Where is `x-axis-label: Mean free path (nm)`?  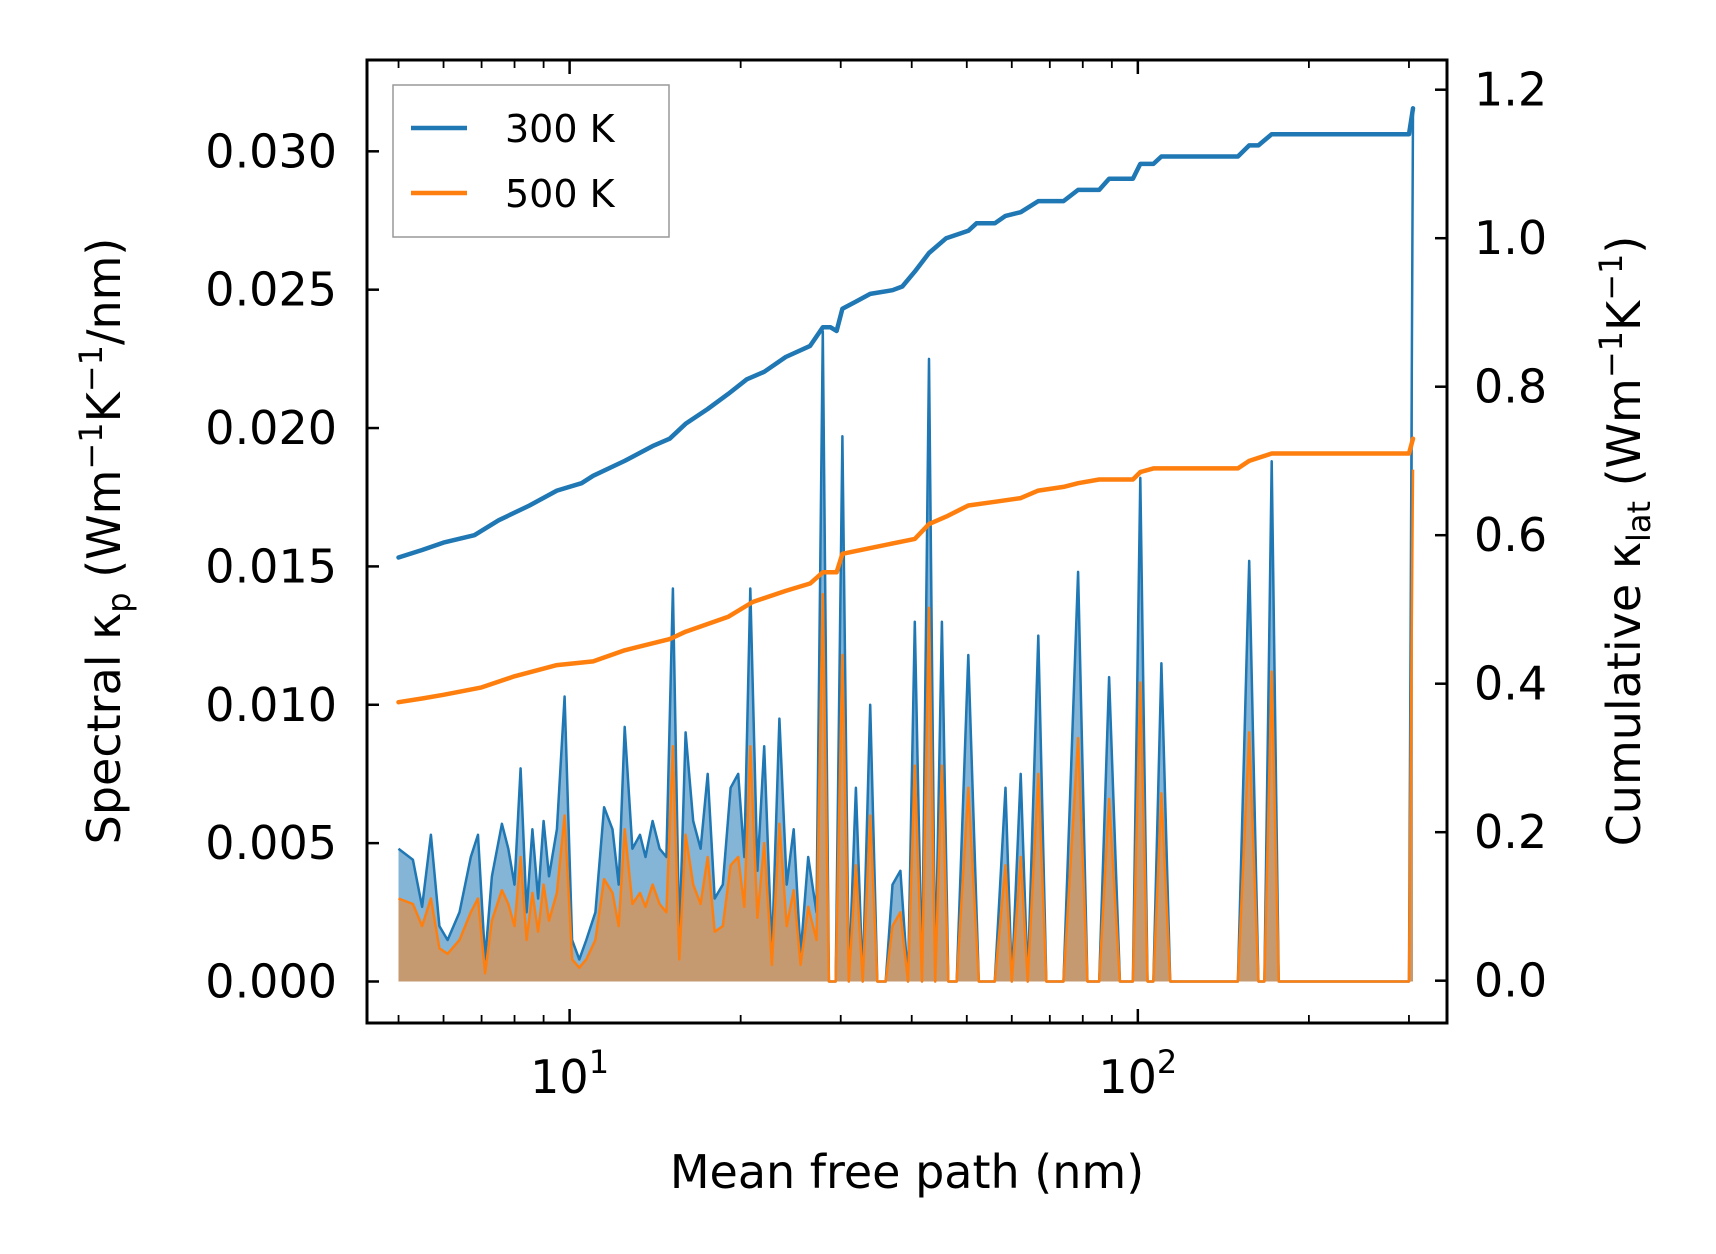
x-axis-label: Mean free path (nm) is located at coordinates (907, 1172).